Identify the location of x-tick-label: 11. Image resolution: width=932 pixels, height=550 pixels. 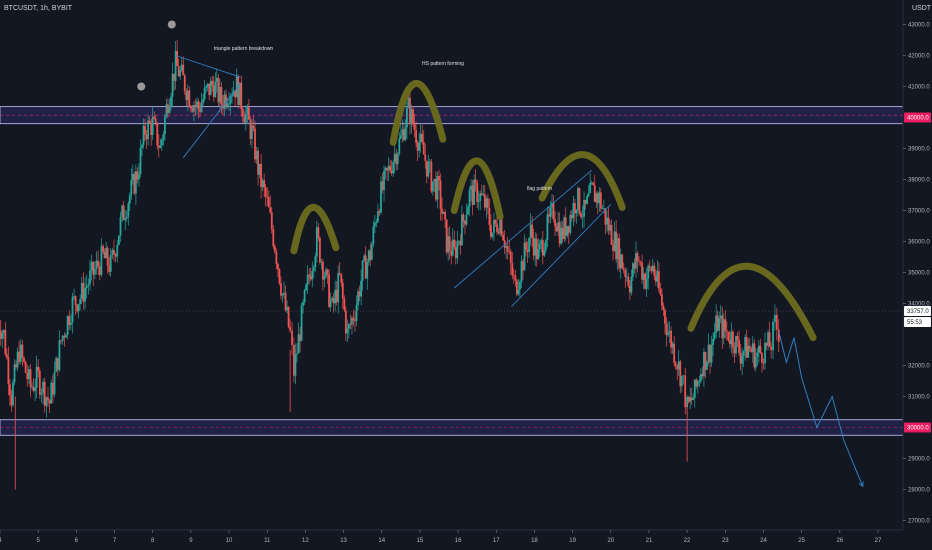
(267, 541).